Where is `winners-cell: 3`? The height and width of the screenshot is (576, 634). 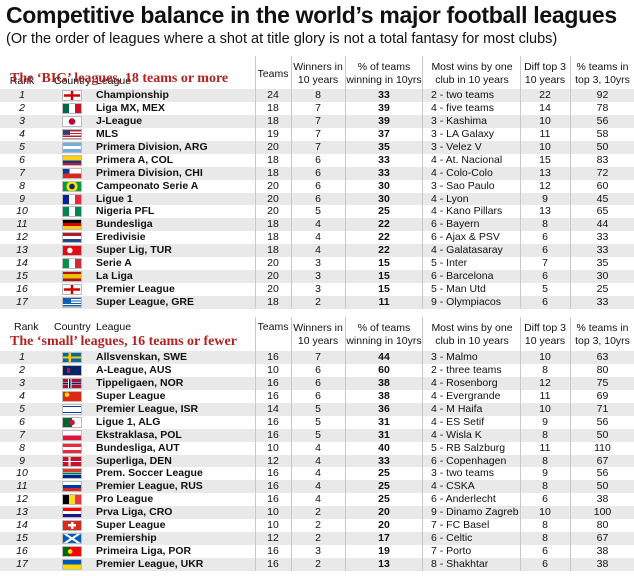 winners-cell: 3 is located at coordinates (318, 289).